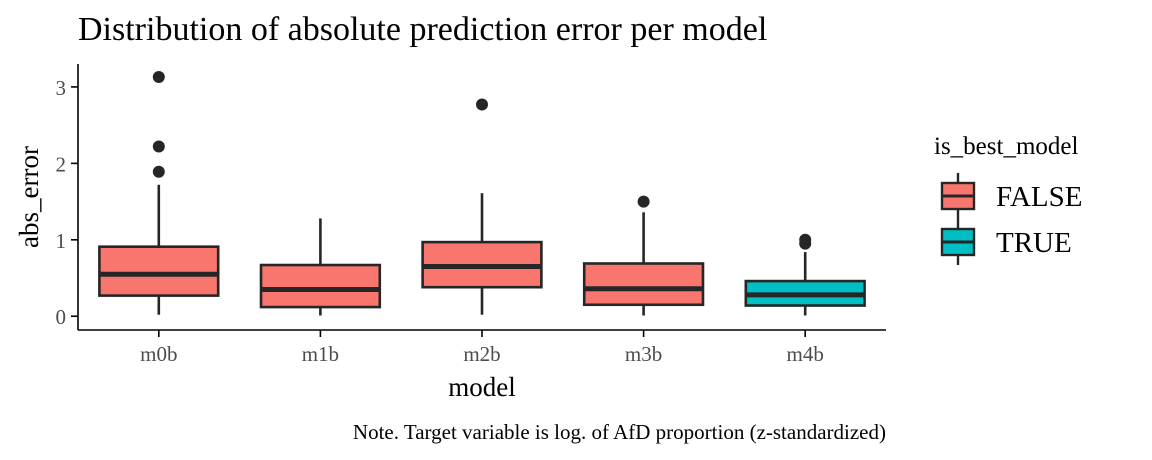 Image resolution: width=1152 pixels, height=460 pixels. What do you see at coordinates (482, 387) in the screenshot?
I see `x-axis-label: model` at bounding box center [482, 387].